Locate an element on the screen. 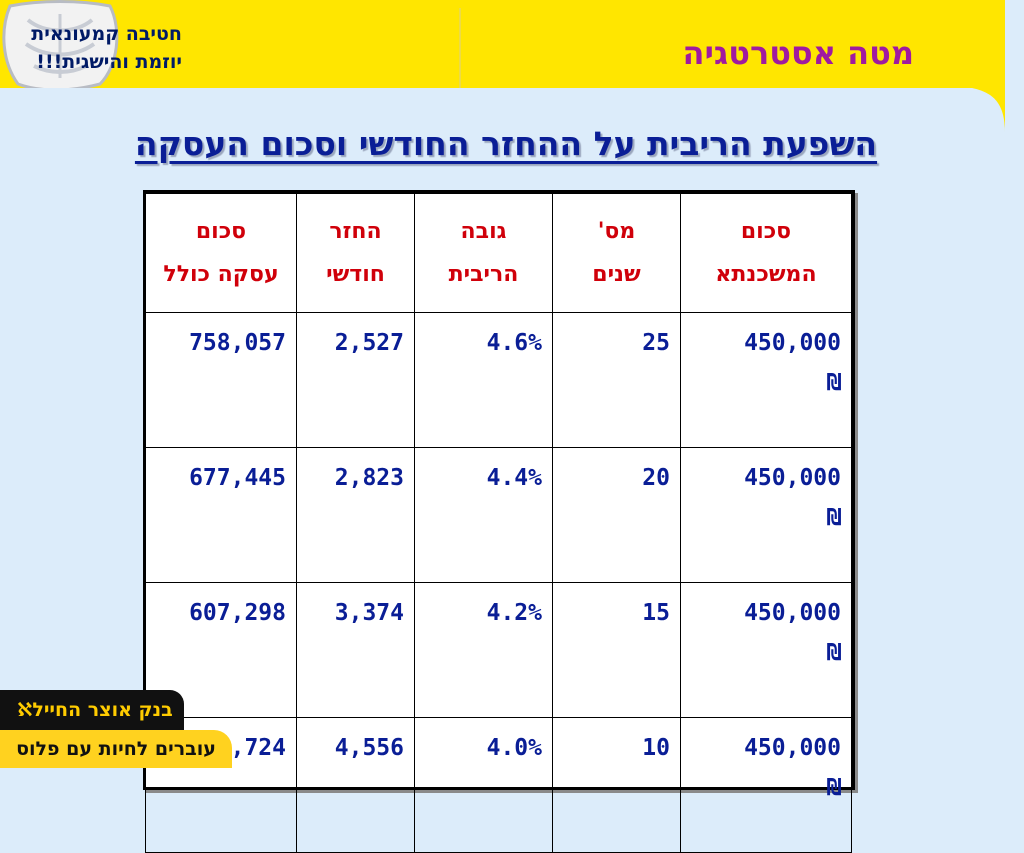 This screenshot has width=1024, height=853. monthly-value: 2,527 is located at coordinates (369, 343).